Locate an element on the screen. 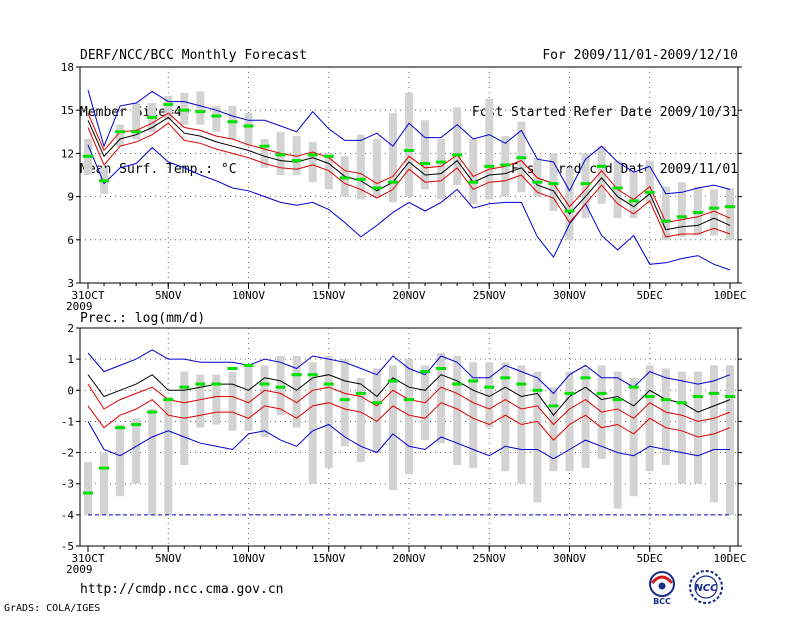 The height and width of the screenshot is (618, 800). y-tick-label: 3 is located at coordinates (70, 283).